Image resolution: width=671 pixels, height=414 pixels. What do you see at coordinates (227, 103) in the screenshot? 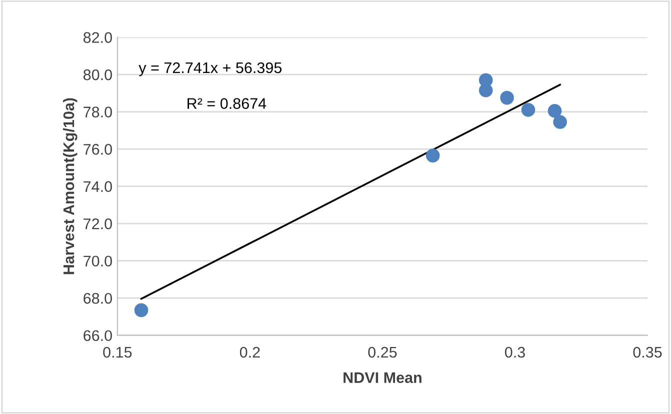
I see `annotation: R² = 0.8674` at bounding box center [227, 103].